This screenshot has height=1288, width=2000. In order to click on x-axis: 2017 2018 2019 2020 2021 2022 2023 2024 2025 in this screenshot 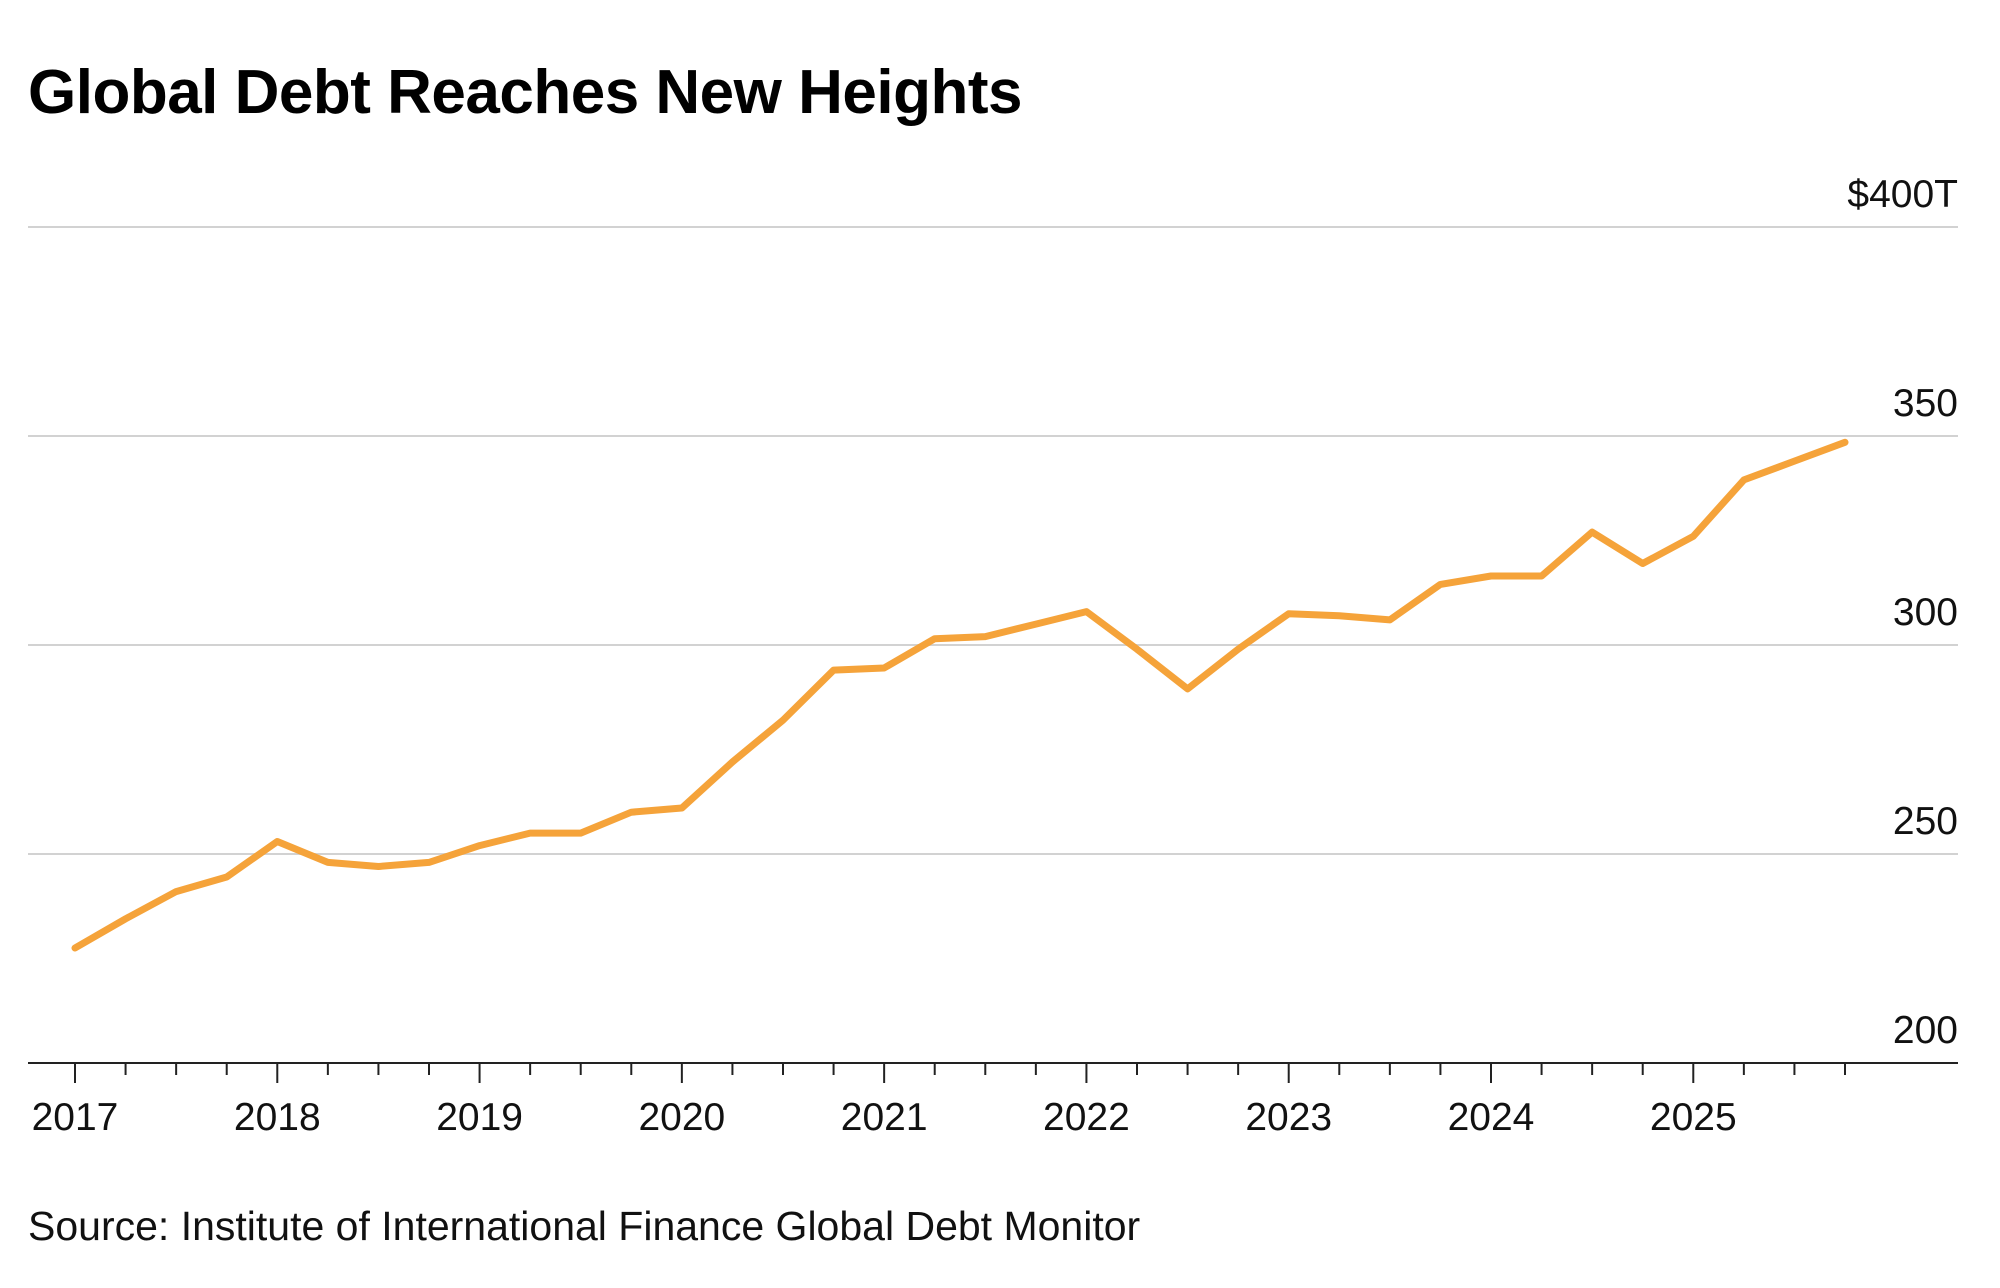, I will do `click(939, 1101)`.